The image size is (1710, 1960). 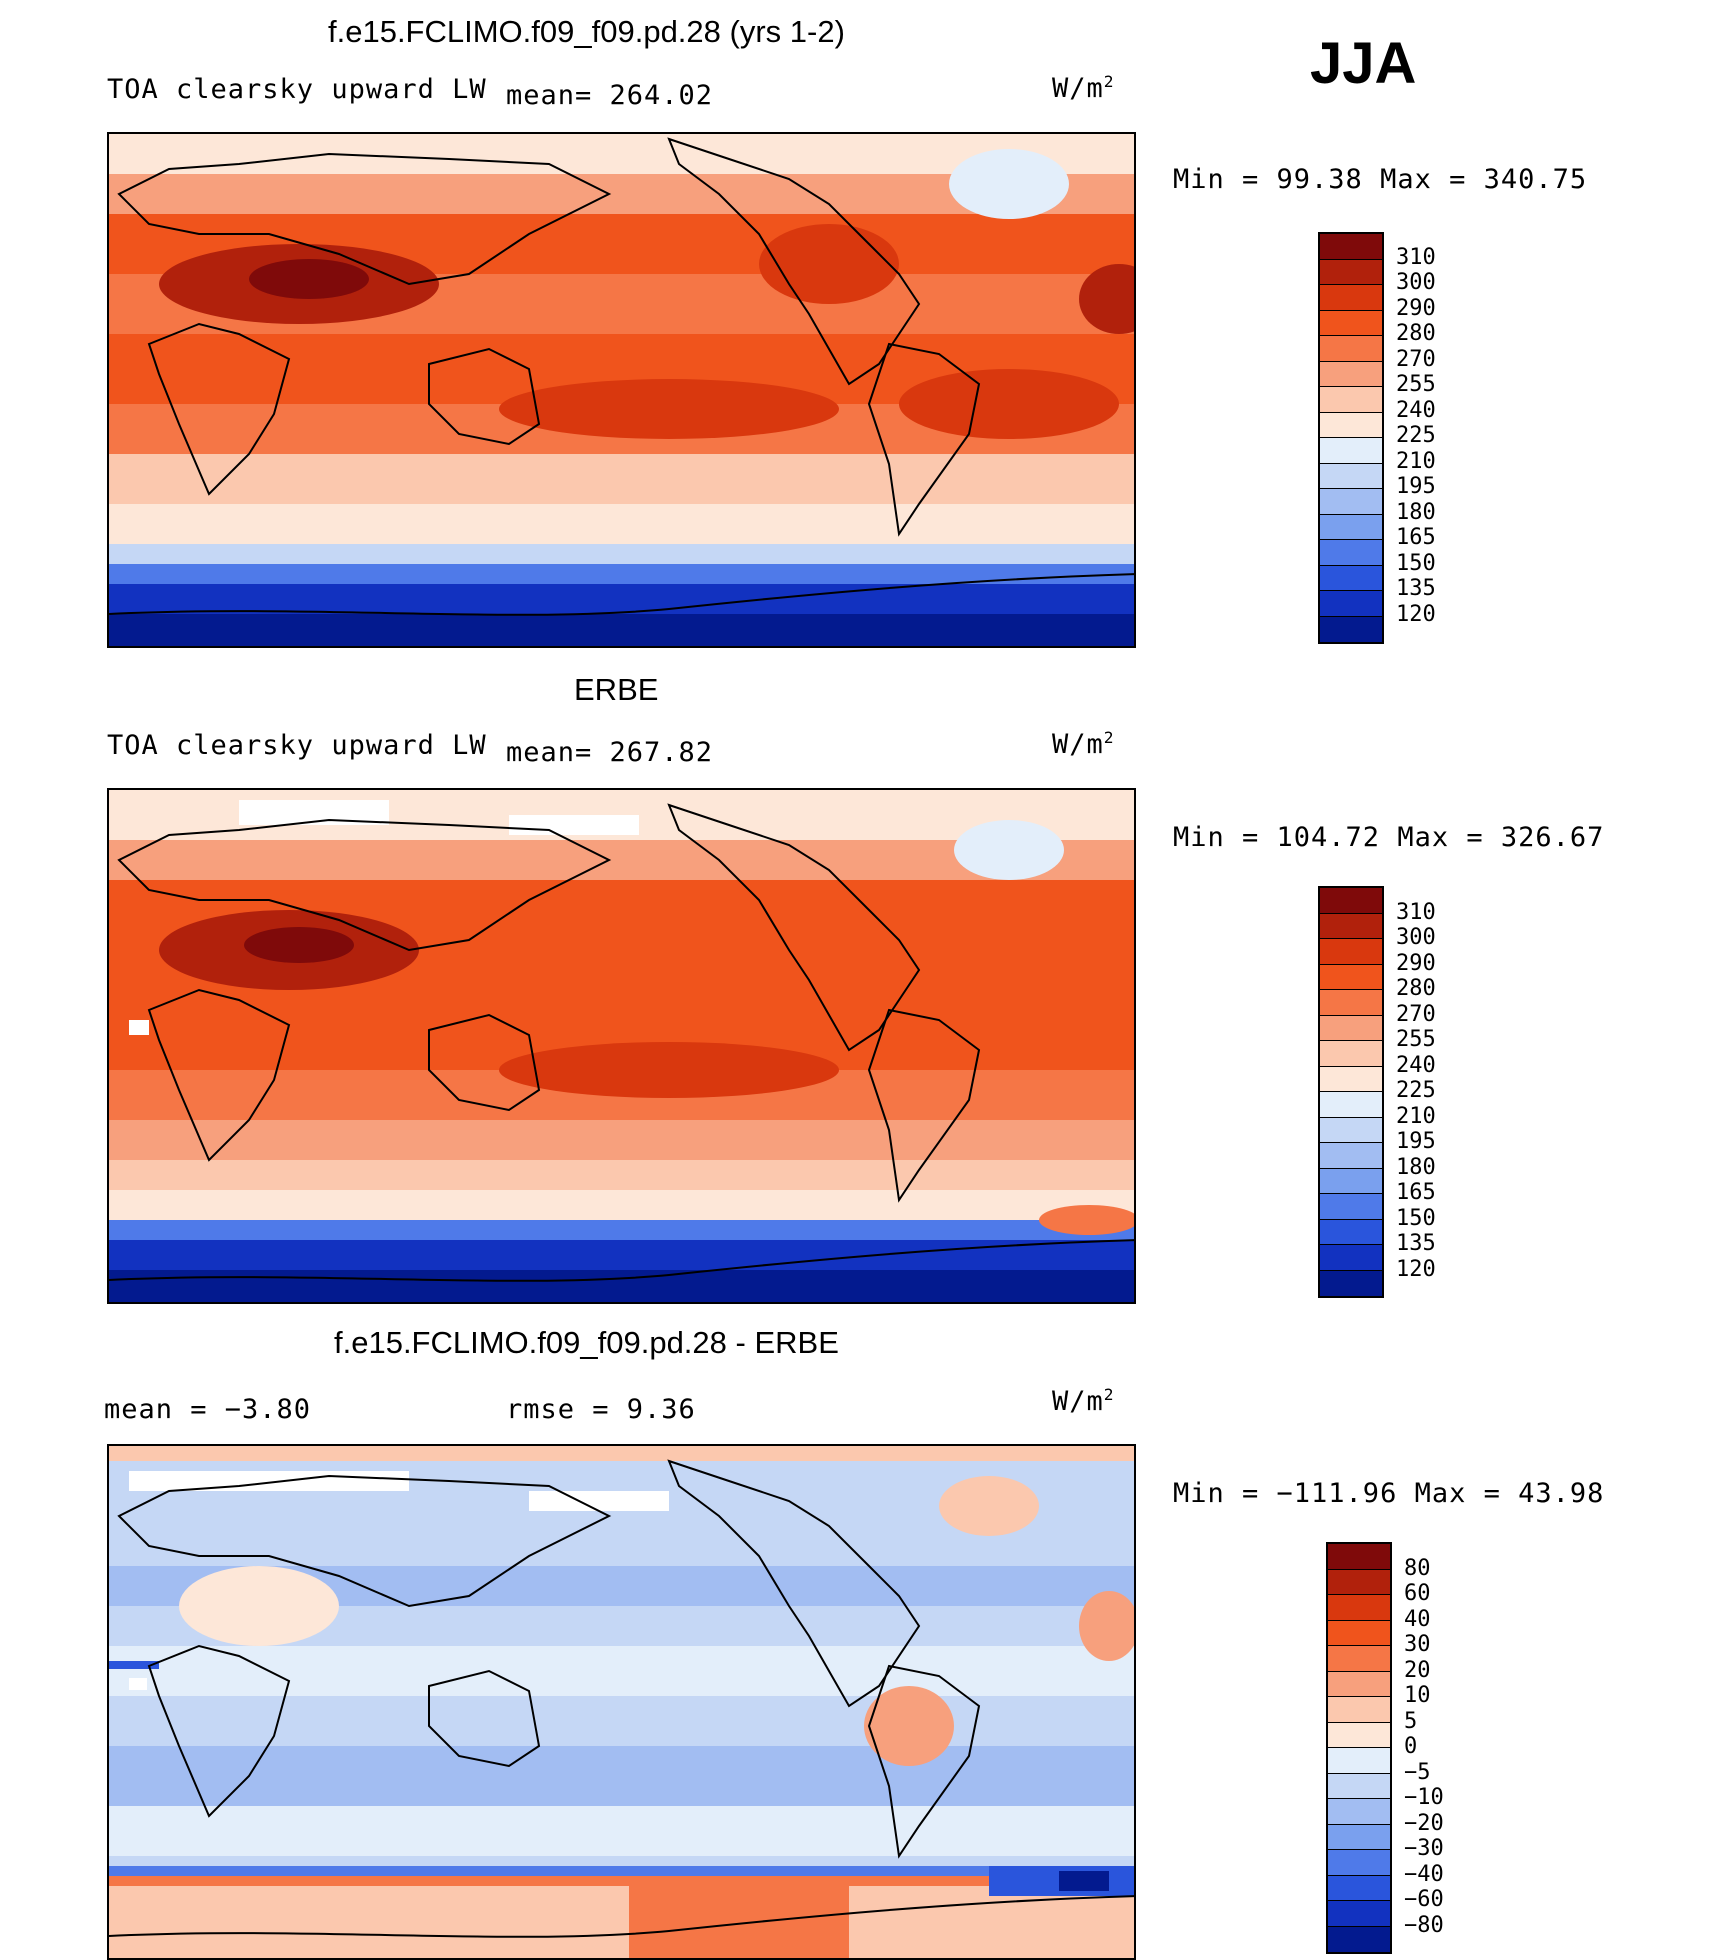 I want to click on colorbar-label: −60, so click(x=1424, y=1899).